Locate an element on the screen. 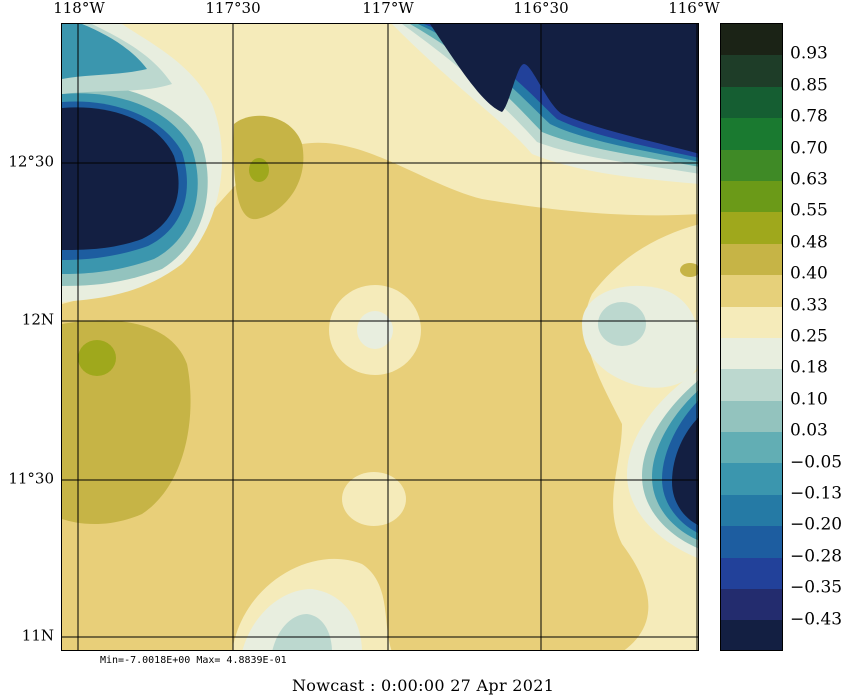  min-max-stats: Min=-7.0018E+00 Max= 4.8839E-01 is located at coordinates (193, 660).